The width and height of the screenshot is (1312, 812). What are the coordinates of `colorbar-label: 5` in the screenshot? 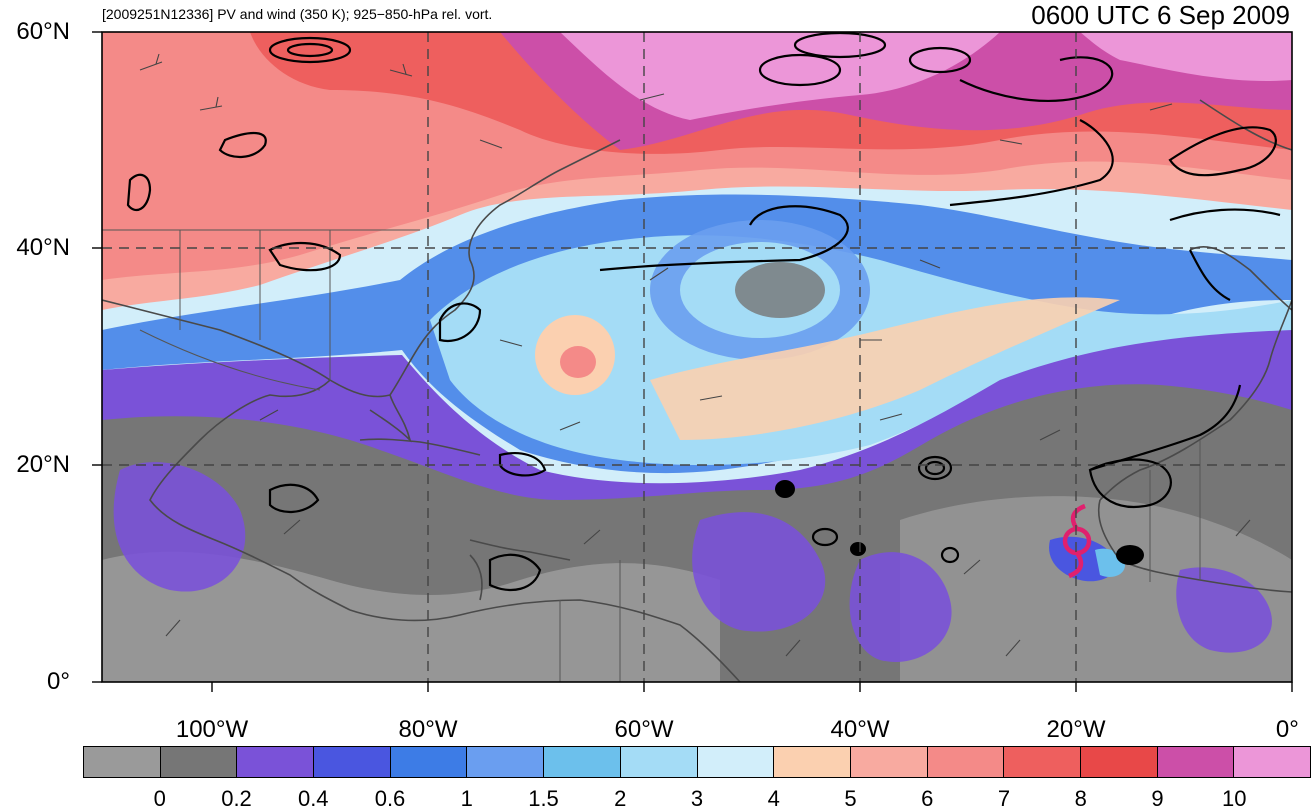 It's located at (850, 798).